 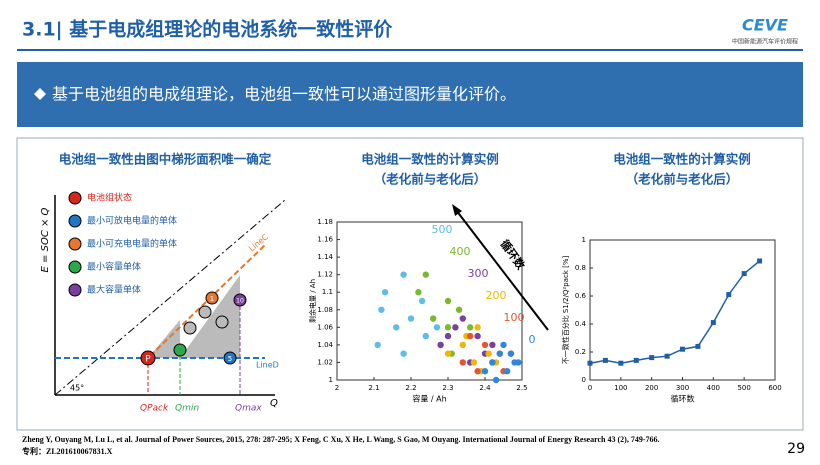 I want to click on q-min: Qmin, so click(x=187, y=409).